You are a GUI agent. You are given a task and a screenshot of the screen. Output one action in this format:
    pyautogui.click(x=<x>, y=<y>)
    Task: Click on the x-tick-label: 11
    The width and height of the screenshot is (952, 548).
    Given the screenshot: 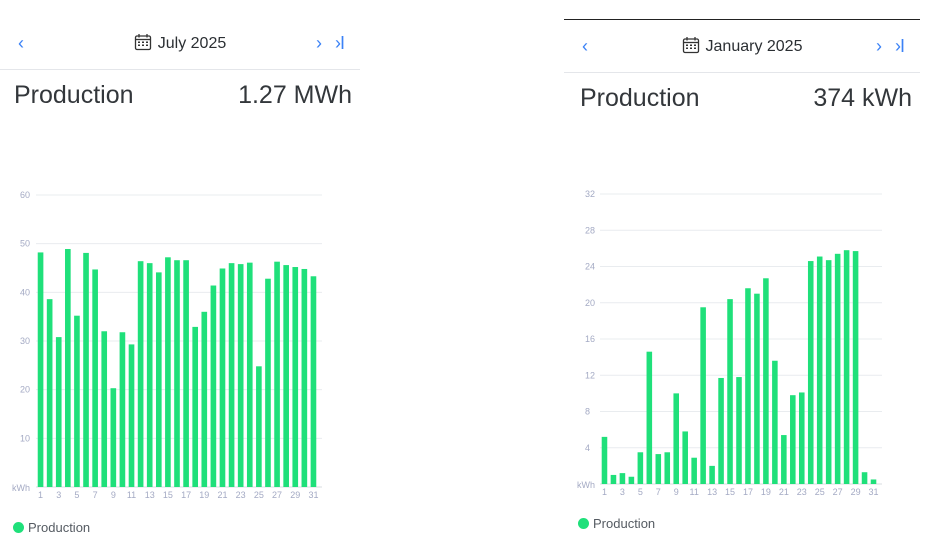 What is the action you would take?
    pyautogui.click(x=693, y=492)
    